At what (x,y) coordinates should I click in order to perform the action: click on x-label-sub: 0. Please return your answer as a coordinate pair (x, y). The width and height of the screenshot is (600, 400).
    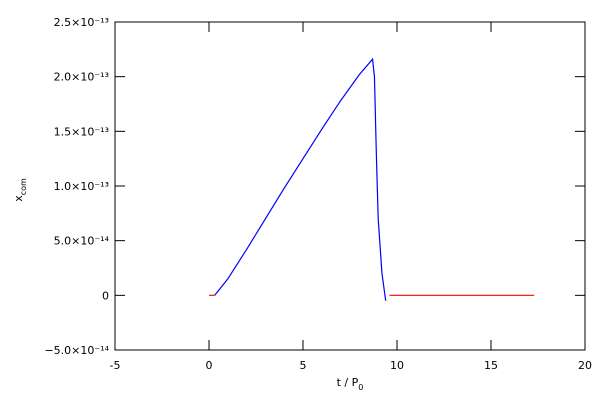
    Looking at the image, I should click on (360, 387).